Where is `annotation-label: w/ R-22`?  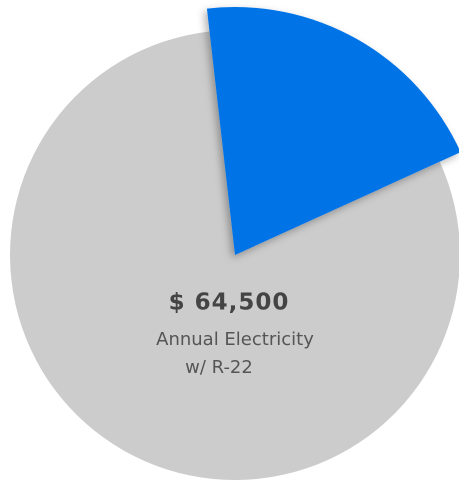 annotation-label: w/ R-22 is located at coordinates (219, 367).